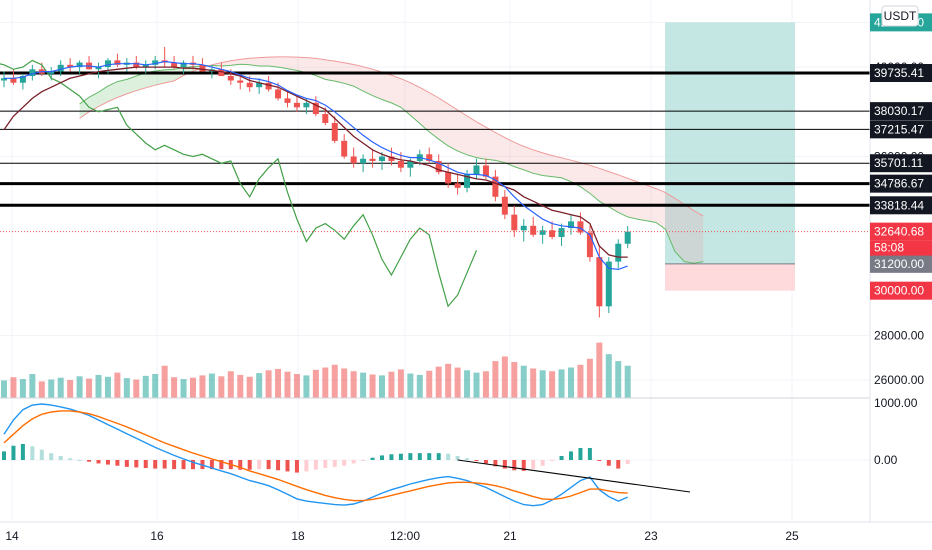 The height and width of the screenshot is (550, 932). Describe the element at coordinates (405, 536) in the screenshot. I see `time-tick-label: 12:00` at that location.